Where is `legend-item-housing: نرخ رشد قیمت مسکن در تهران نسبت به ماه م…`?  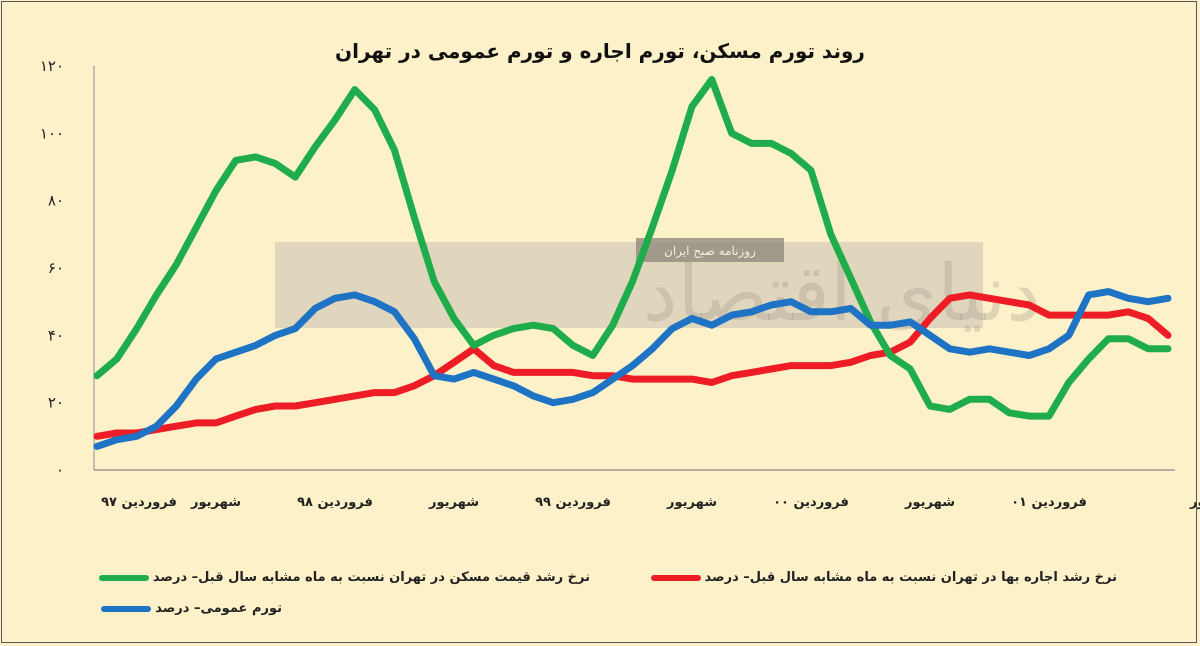
legend-item-housing: نرخ رشد قیمت مسکن در تهران نسبت به ماه م… is located at coordinates (344, 577).